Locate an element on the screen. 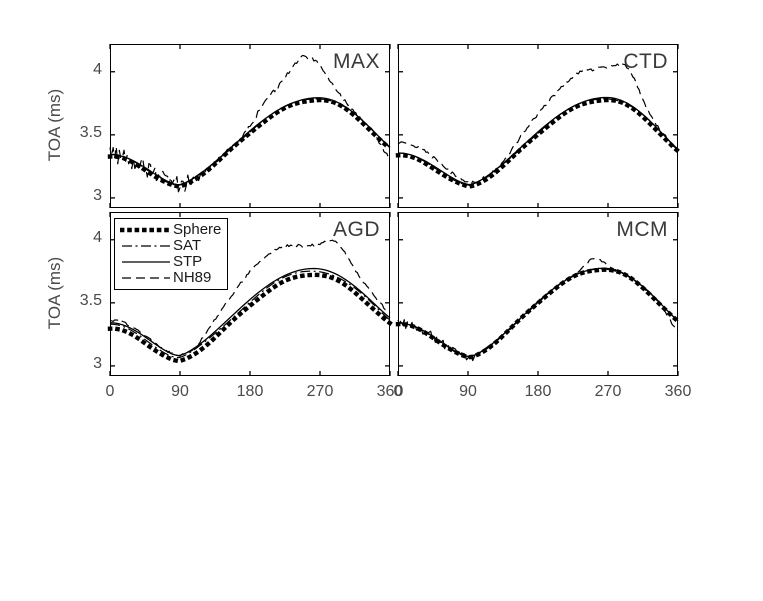  legend-label: NH89 is located at coordinates (192, 277).